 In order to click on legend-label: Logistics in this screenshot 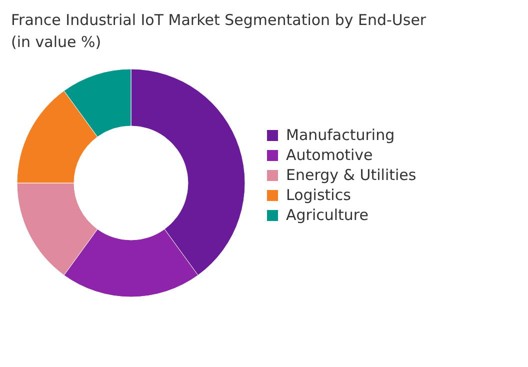, I will do `click(319, 195)`.